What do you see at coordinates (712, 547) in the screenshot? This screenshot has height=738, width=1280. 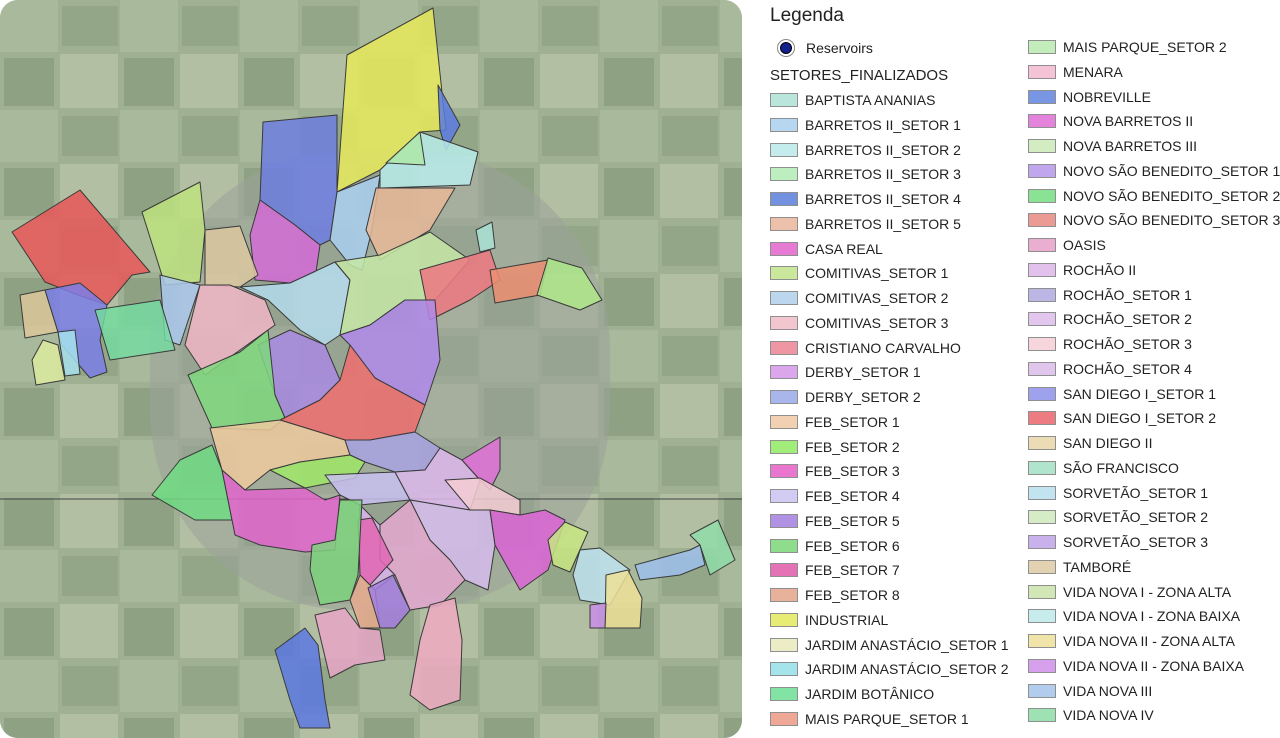 I see `sector-vida-nova-iv` at bounding box center [712, 547].